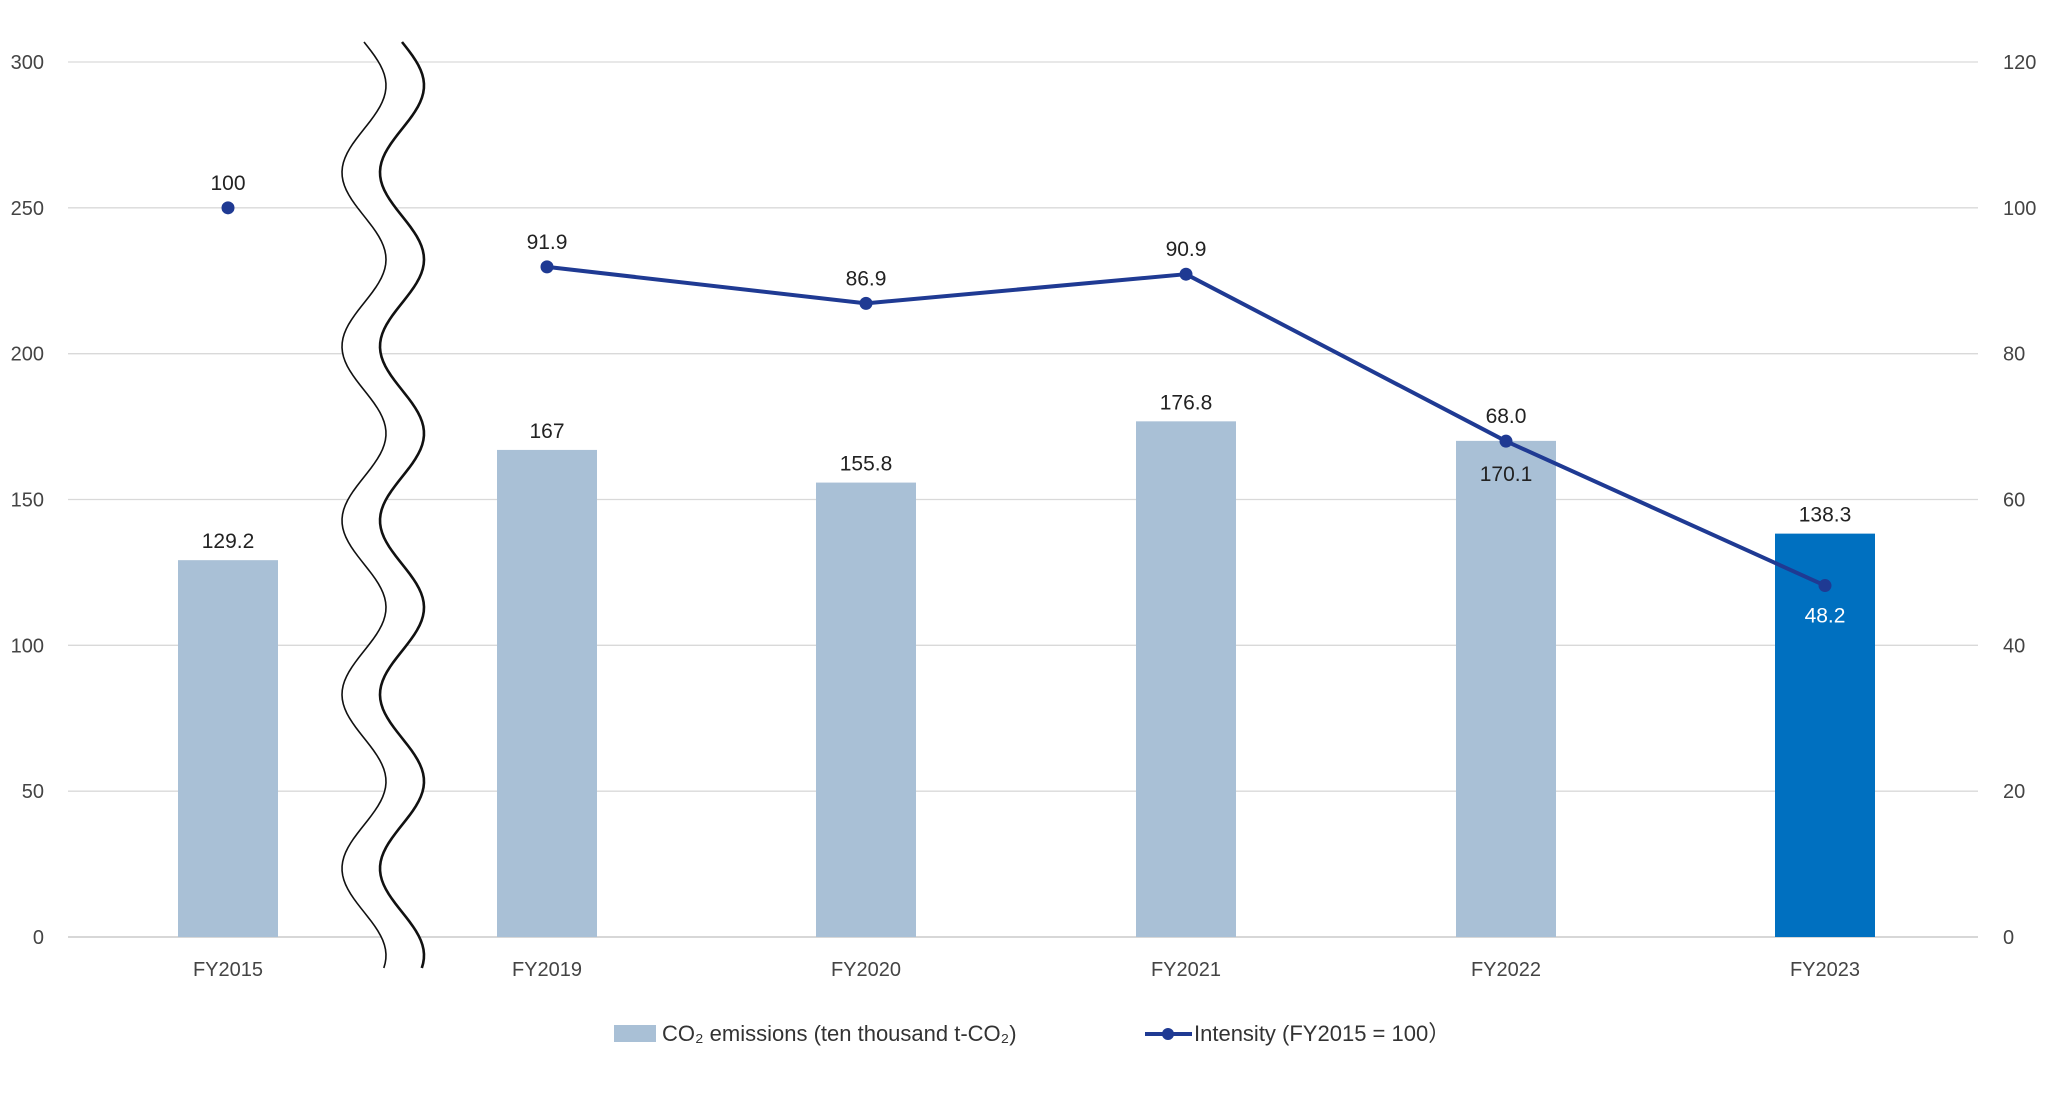 Image resolution: width=2048 pixels, height=1111 pixels. What do you see at coordinates (27, 355) in the screenshot?
I see `y-left-tick: 200` at bounding box center [27, 355].